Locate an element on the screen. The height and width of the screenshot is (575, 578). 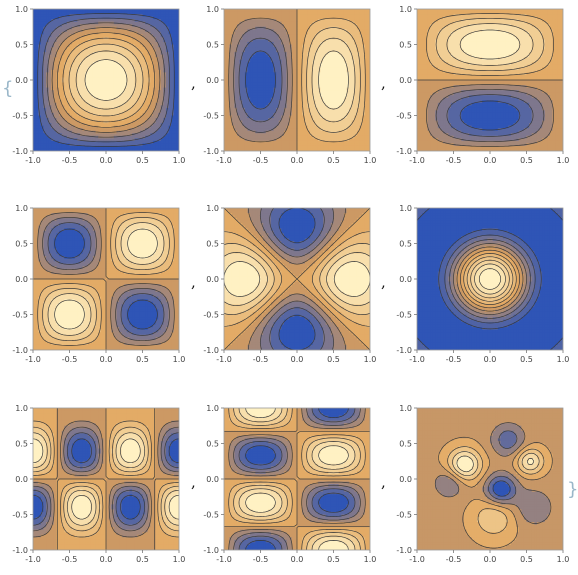
contour-panel-r1c2: -1.0 -0.5 0.0 0.5 1.0 -1.0 -0.5 0.0 0.5 1.0 is located at coordinates (289, 85).